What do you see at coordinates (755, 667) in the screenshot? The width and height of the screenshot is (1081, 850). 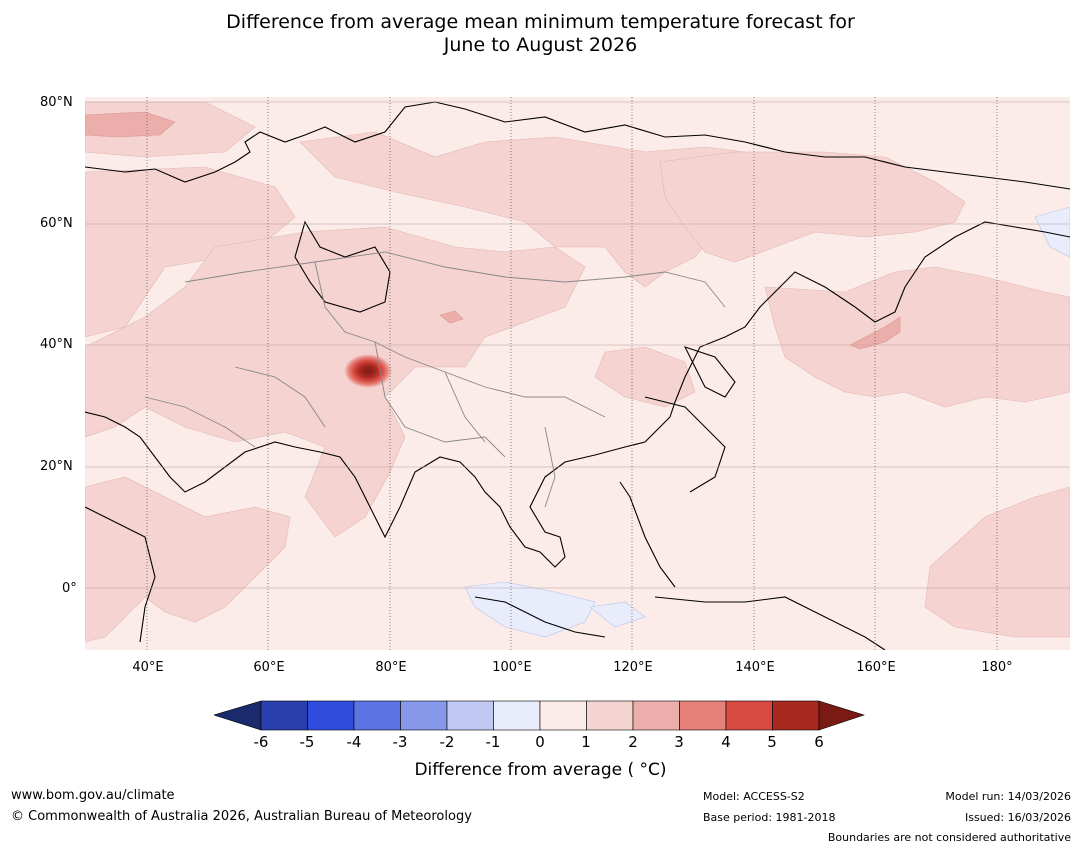 I see `lon-label-140e: 140°E` at bounding box center [755, 667].